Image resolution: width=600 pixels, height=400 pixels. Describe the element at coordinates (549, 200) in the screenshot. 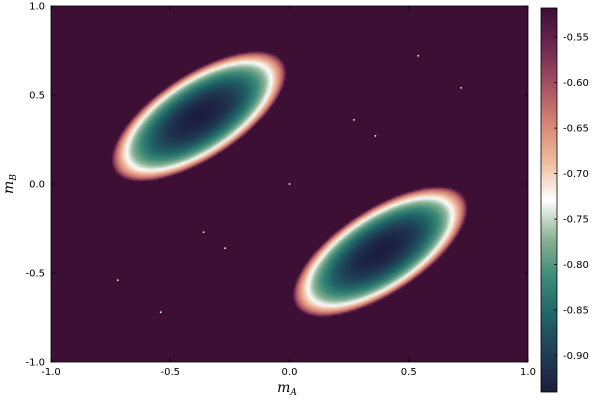

I see `colorbar-gradient` at that location.